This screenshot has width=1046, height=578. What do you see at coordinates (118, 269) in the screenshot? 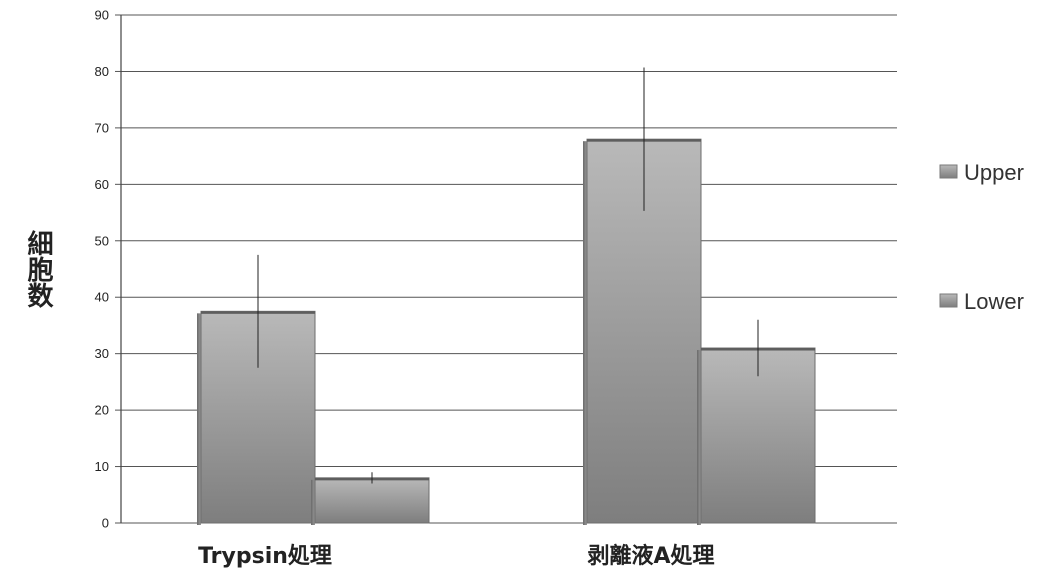
I see `axes` at bounding box center [118, 269].